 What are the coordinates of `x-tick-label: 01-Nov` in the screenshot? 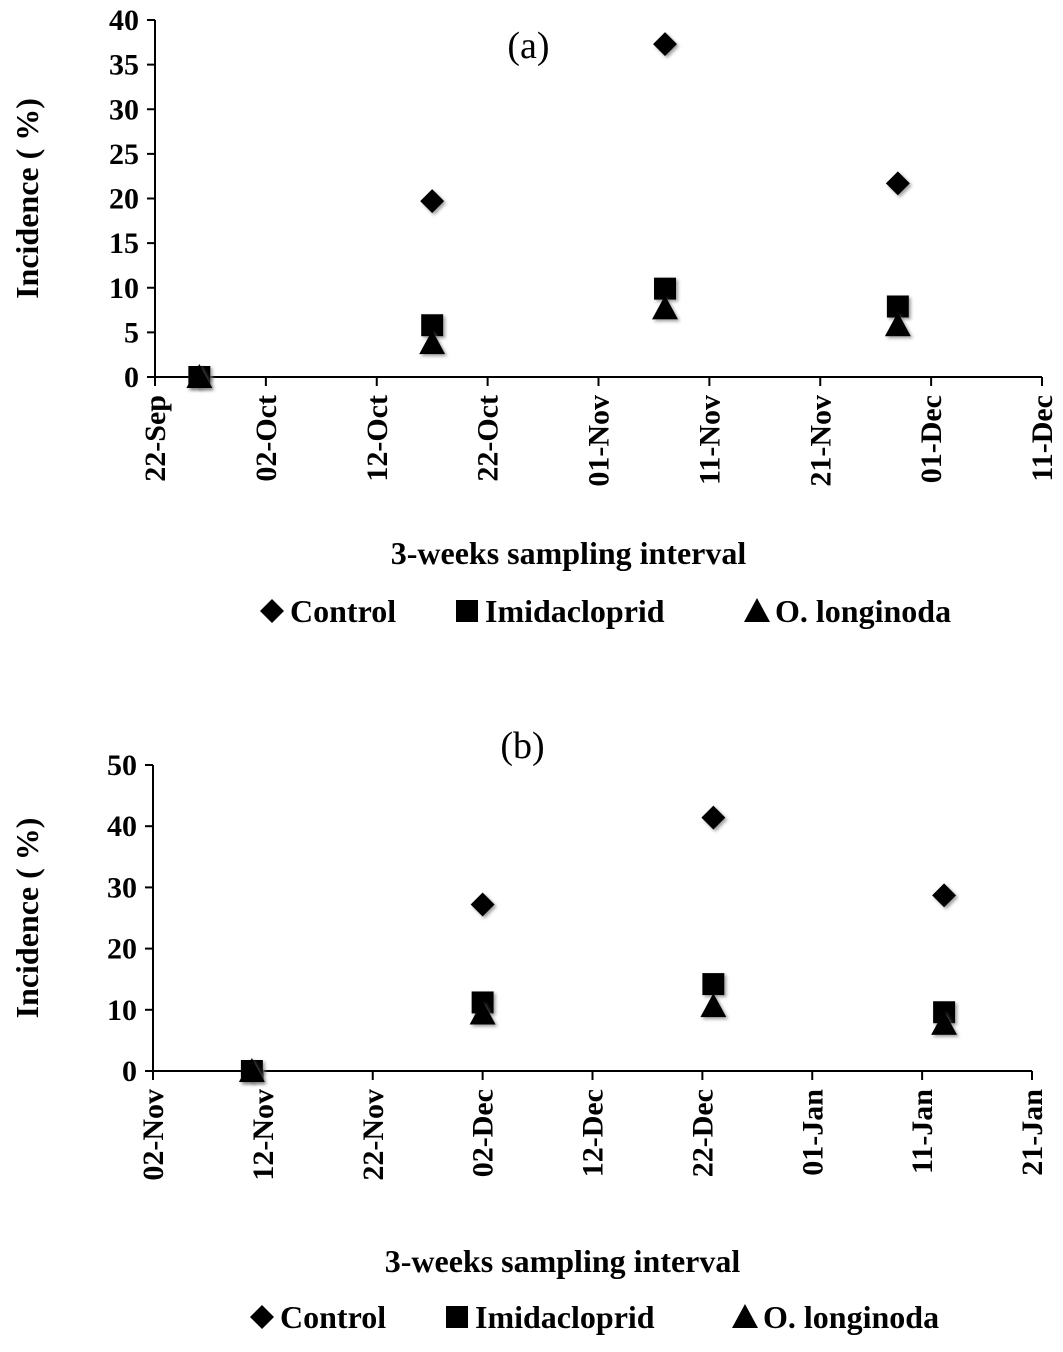 It's located at (599, 441).